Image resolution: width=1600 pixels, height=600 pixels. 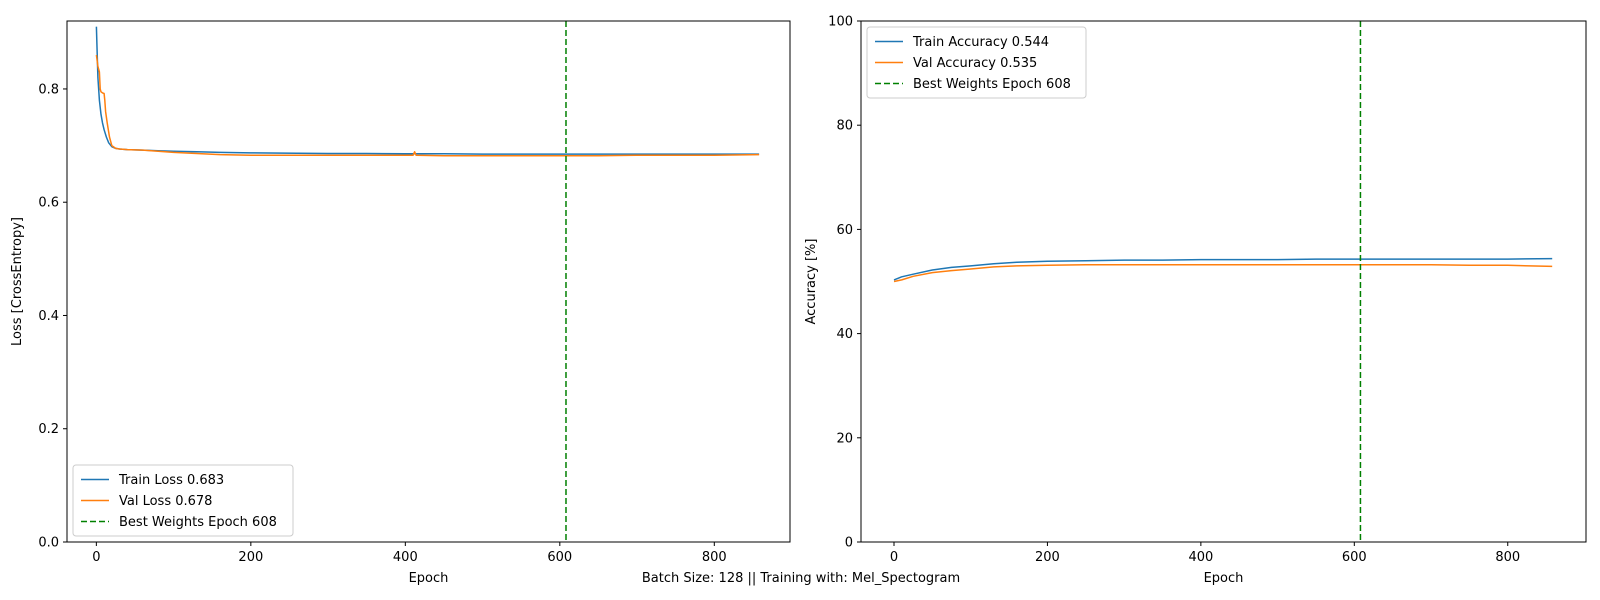 I want to click on legend-label: Val Loss 0.678, so click(x=165, y=501).